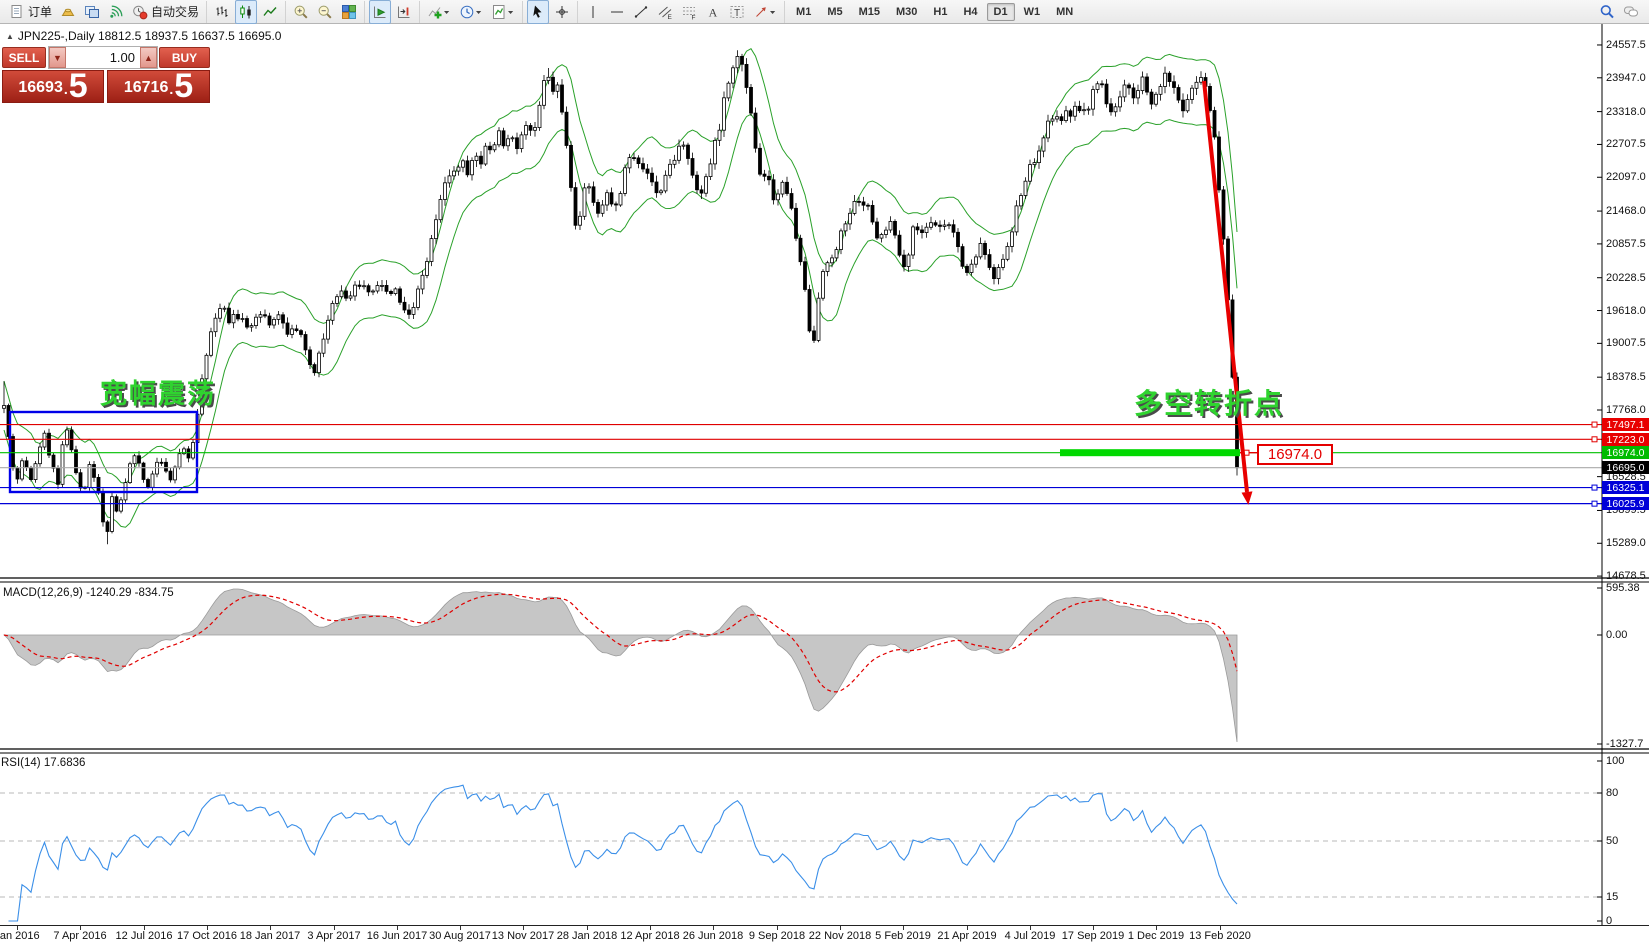  What do you see at coordinates (1227, 292) in the screenshot?
I see `trend-arrow` at bounding box center [1227, 292].